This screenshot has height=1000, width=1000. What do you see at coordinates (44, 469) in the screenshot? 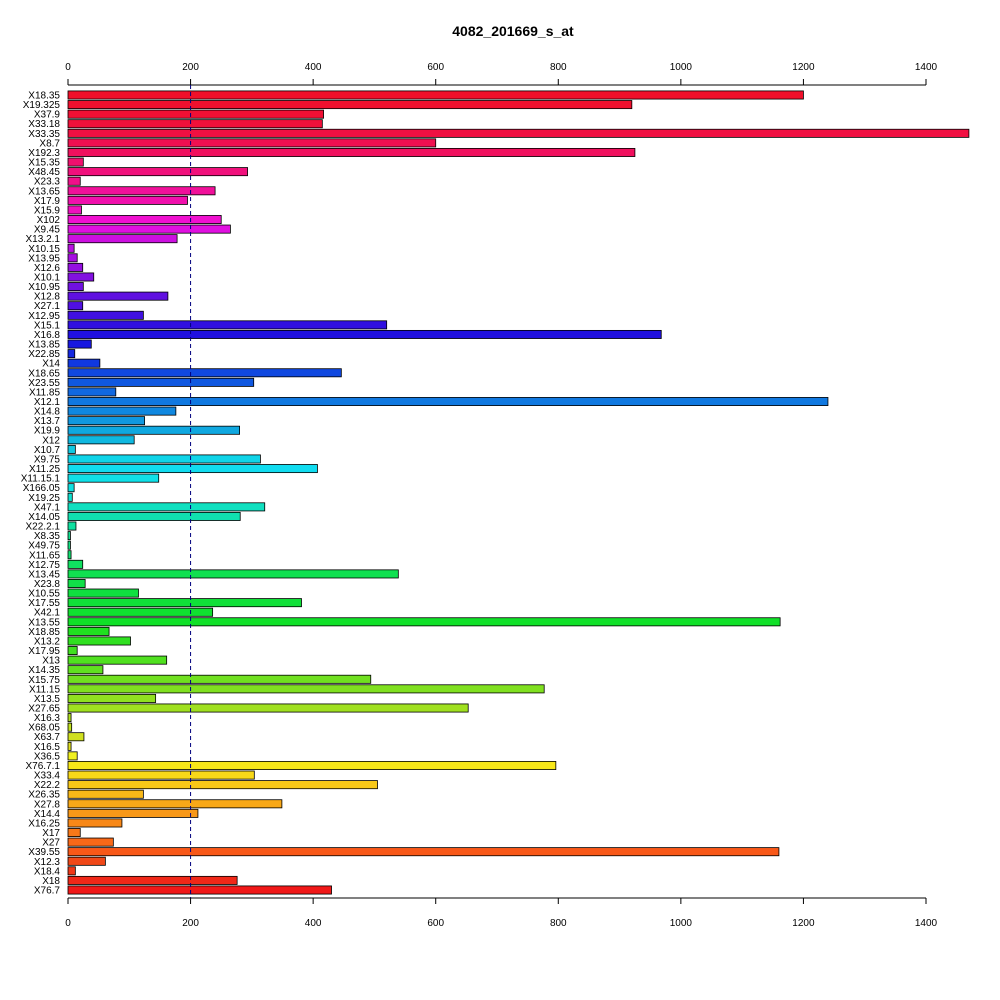
I see `category-label: X11.25` at bounding box center [44, 469].